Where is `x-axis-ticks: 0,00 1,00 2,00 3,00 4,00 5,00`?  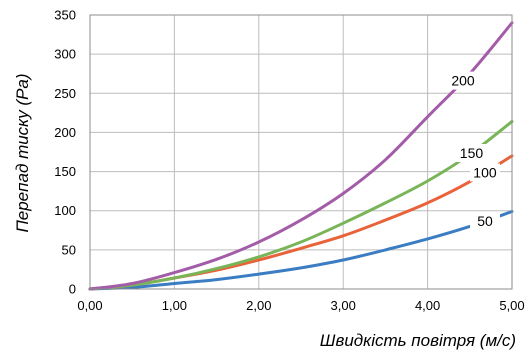 x-axis-ticks: 0,00 1,00 2,00 3,00 4,00 5,00 is located at coordinates (300, 305).